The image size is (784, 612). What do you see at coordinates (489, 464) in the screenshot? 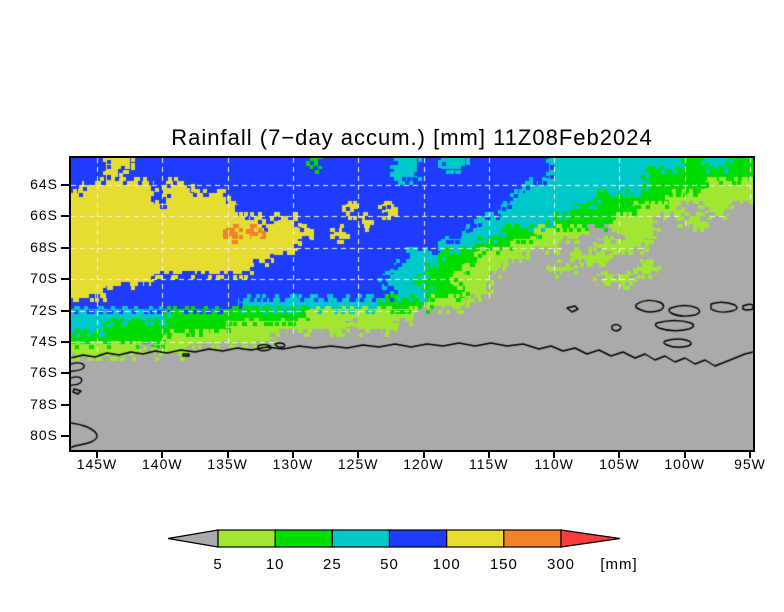
I see `x-axis-label: 115W` at bounding box center [489, 464].